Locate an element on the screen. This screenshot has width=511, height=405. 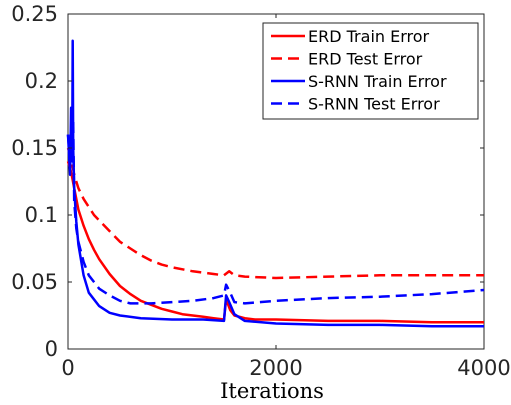
x-tick-label: 4000 is located at coordinates (483, 368).